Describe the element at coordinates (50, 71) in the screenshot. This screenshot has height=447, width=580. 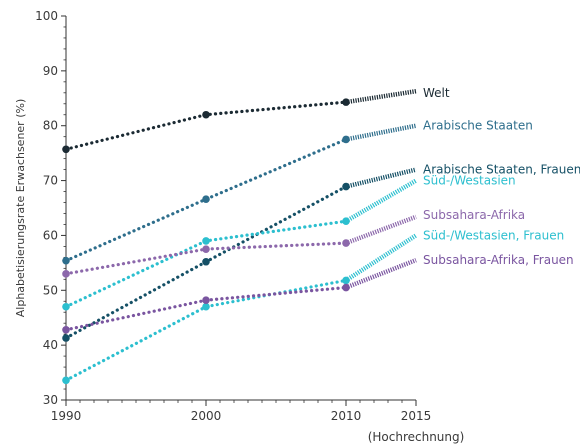
I see `y-tick-label: 90` at that location.